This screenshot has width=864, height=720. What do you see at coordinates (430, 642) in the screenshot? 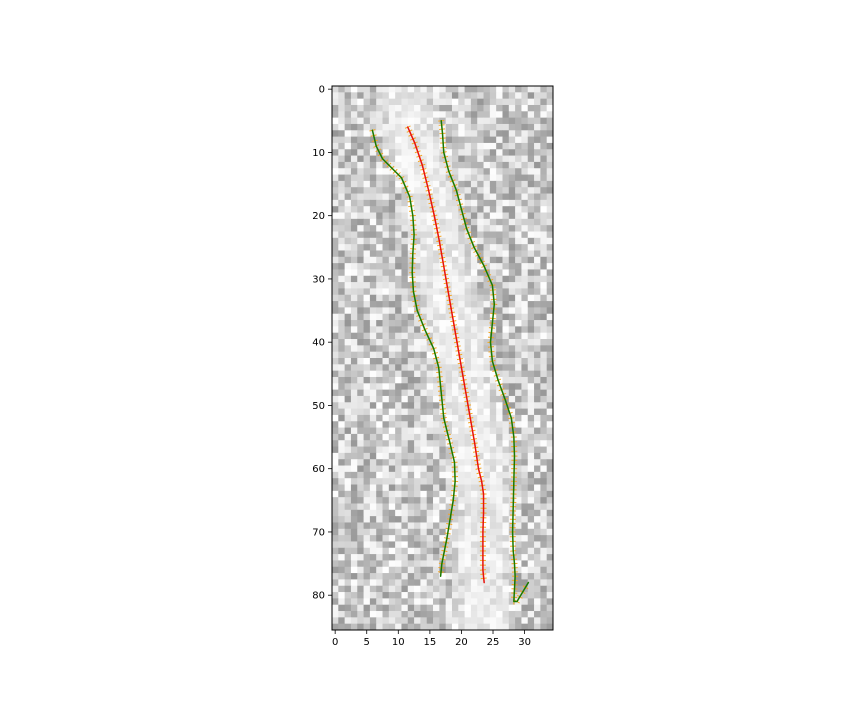
I see `x-tick-label: 15` at bounding box center [430, 642].